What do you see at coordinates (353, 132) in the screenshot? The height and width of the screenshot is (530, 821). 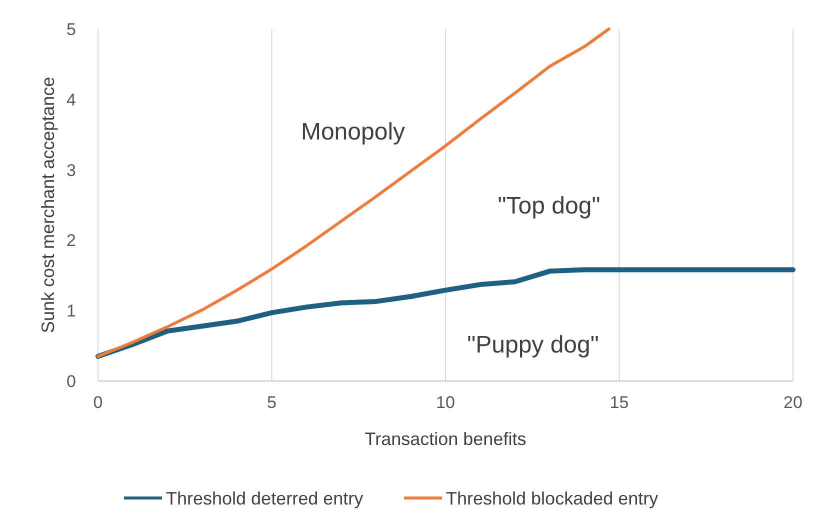 I see `annotation: Monopoly` at bounding box center [353, 132].